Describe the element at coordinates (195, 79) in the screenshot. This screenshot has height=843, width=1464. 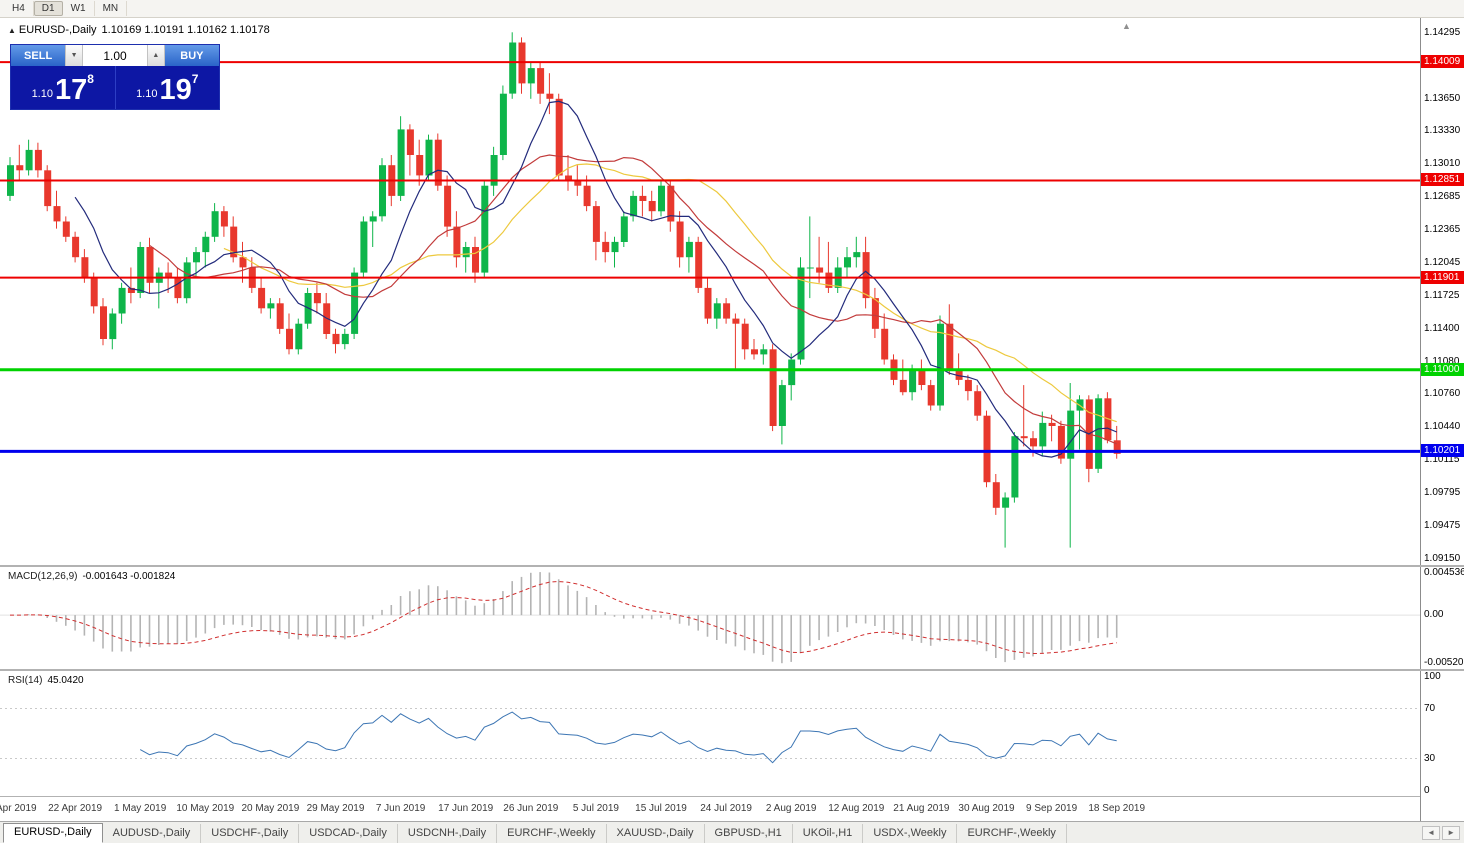
I see `buy-price-point: 7` at that location.